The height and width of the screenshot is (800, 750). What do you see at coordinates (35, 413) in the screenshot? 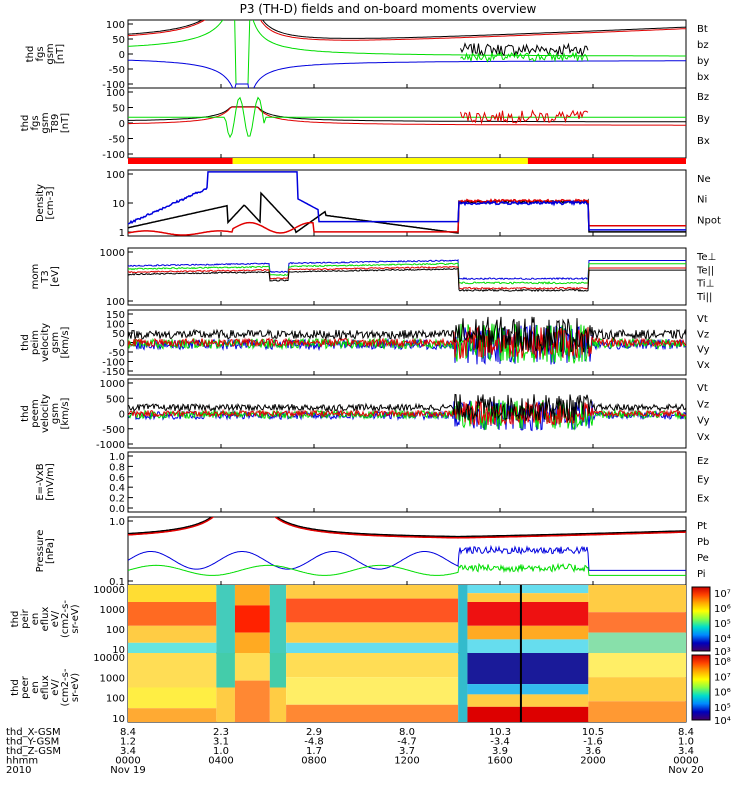
I see `y-axis-label: peem` at bounding box center [35, 413].